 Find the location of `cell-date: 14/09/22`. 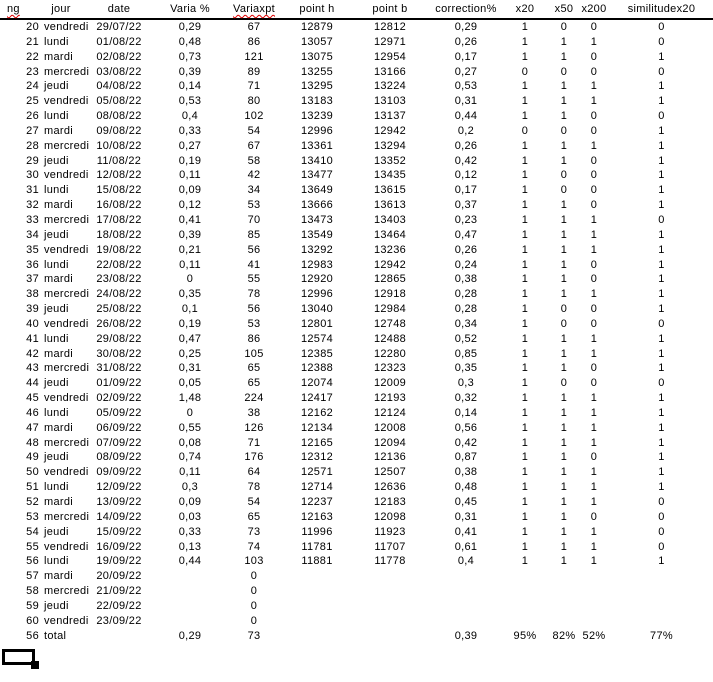

cell-date: 14/09/22 is located at coordinates (119, 516).